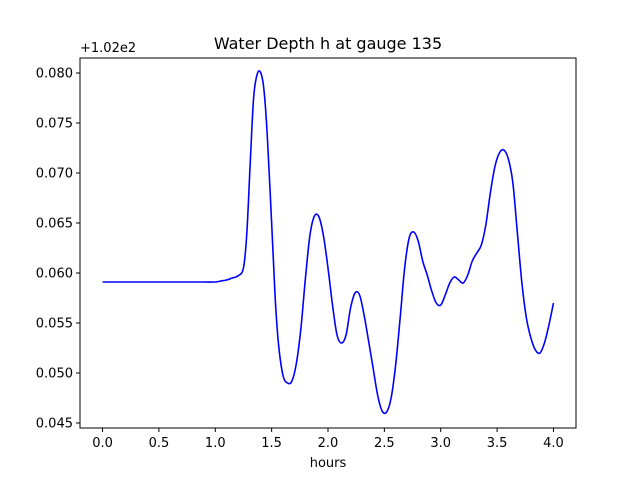 The image size is (640, 480). What do you see at coordinates (159, 443) in the screenshot?
I see `x-tick-label: 0.5` at bounding box center [159, 443].